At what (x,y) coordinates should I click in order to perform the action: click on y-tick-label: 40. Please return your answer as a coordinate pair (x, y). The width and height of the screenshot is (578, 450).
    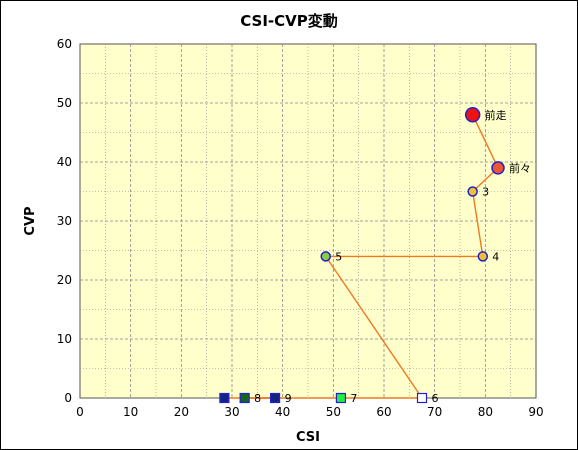
    Looking at the image, I should click on (64, 162).